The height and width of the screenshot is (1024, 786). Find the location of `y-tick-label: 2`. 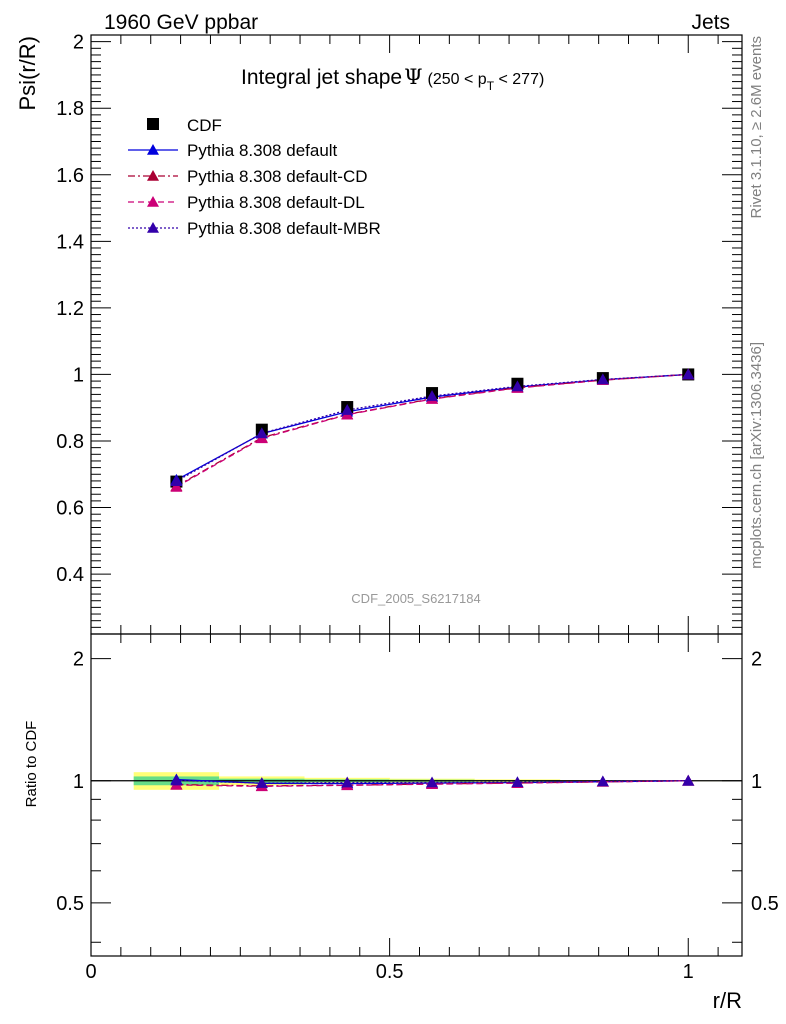

y-tick-label: 2 is located at coordinates (78, 43).